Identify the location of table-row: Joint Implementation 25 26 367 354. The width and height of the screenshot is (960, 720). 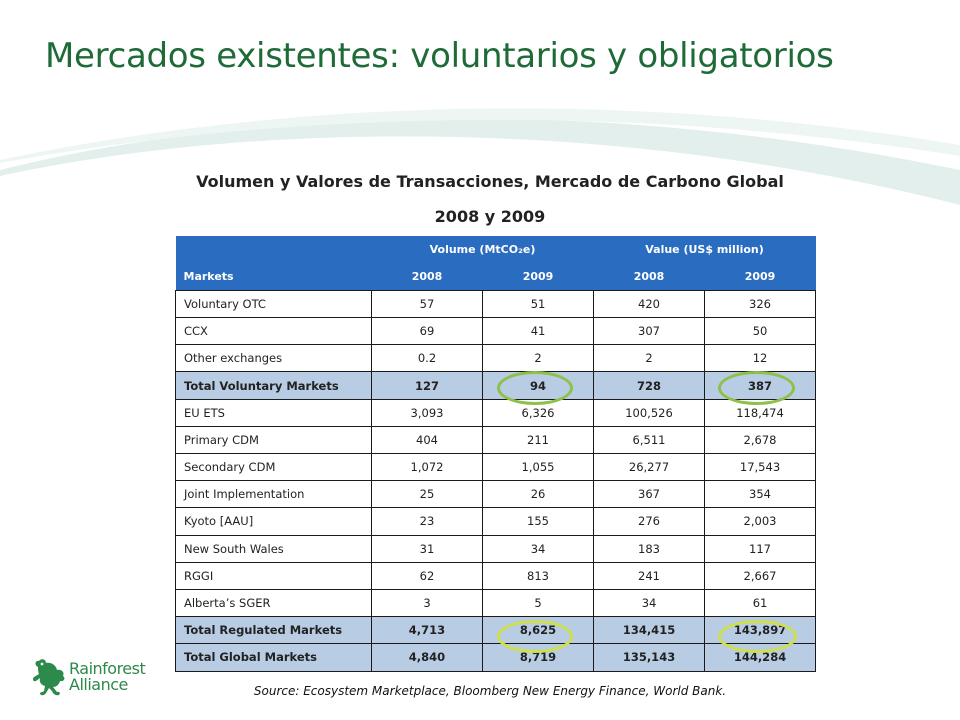
(496, 494).